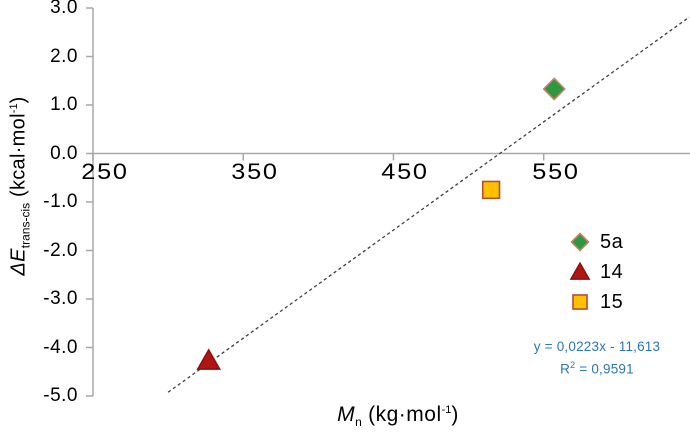 Image resolution: width=690 pixels, height=436 pixels. I want to click on data-point-5a, so click(554, 89).